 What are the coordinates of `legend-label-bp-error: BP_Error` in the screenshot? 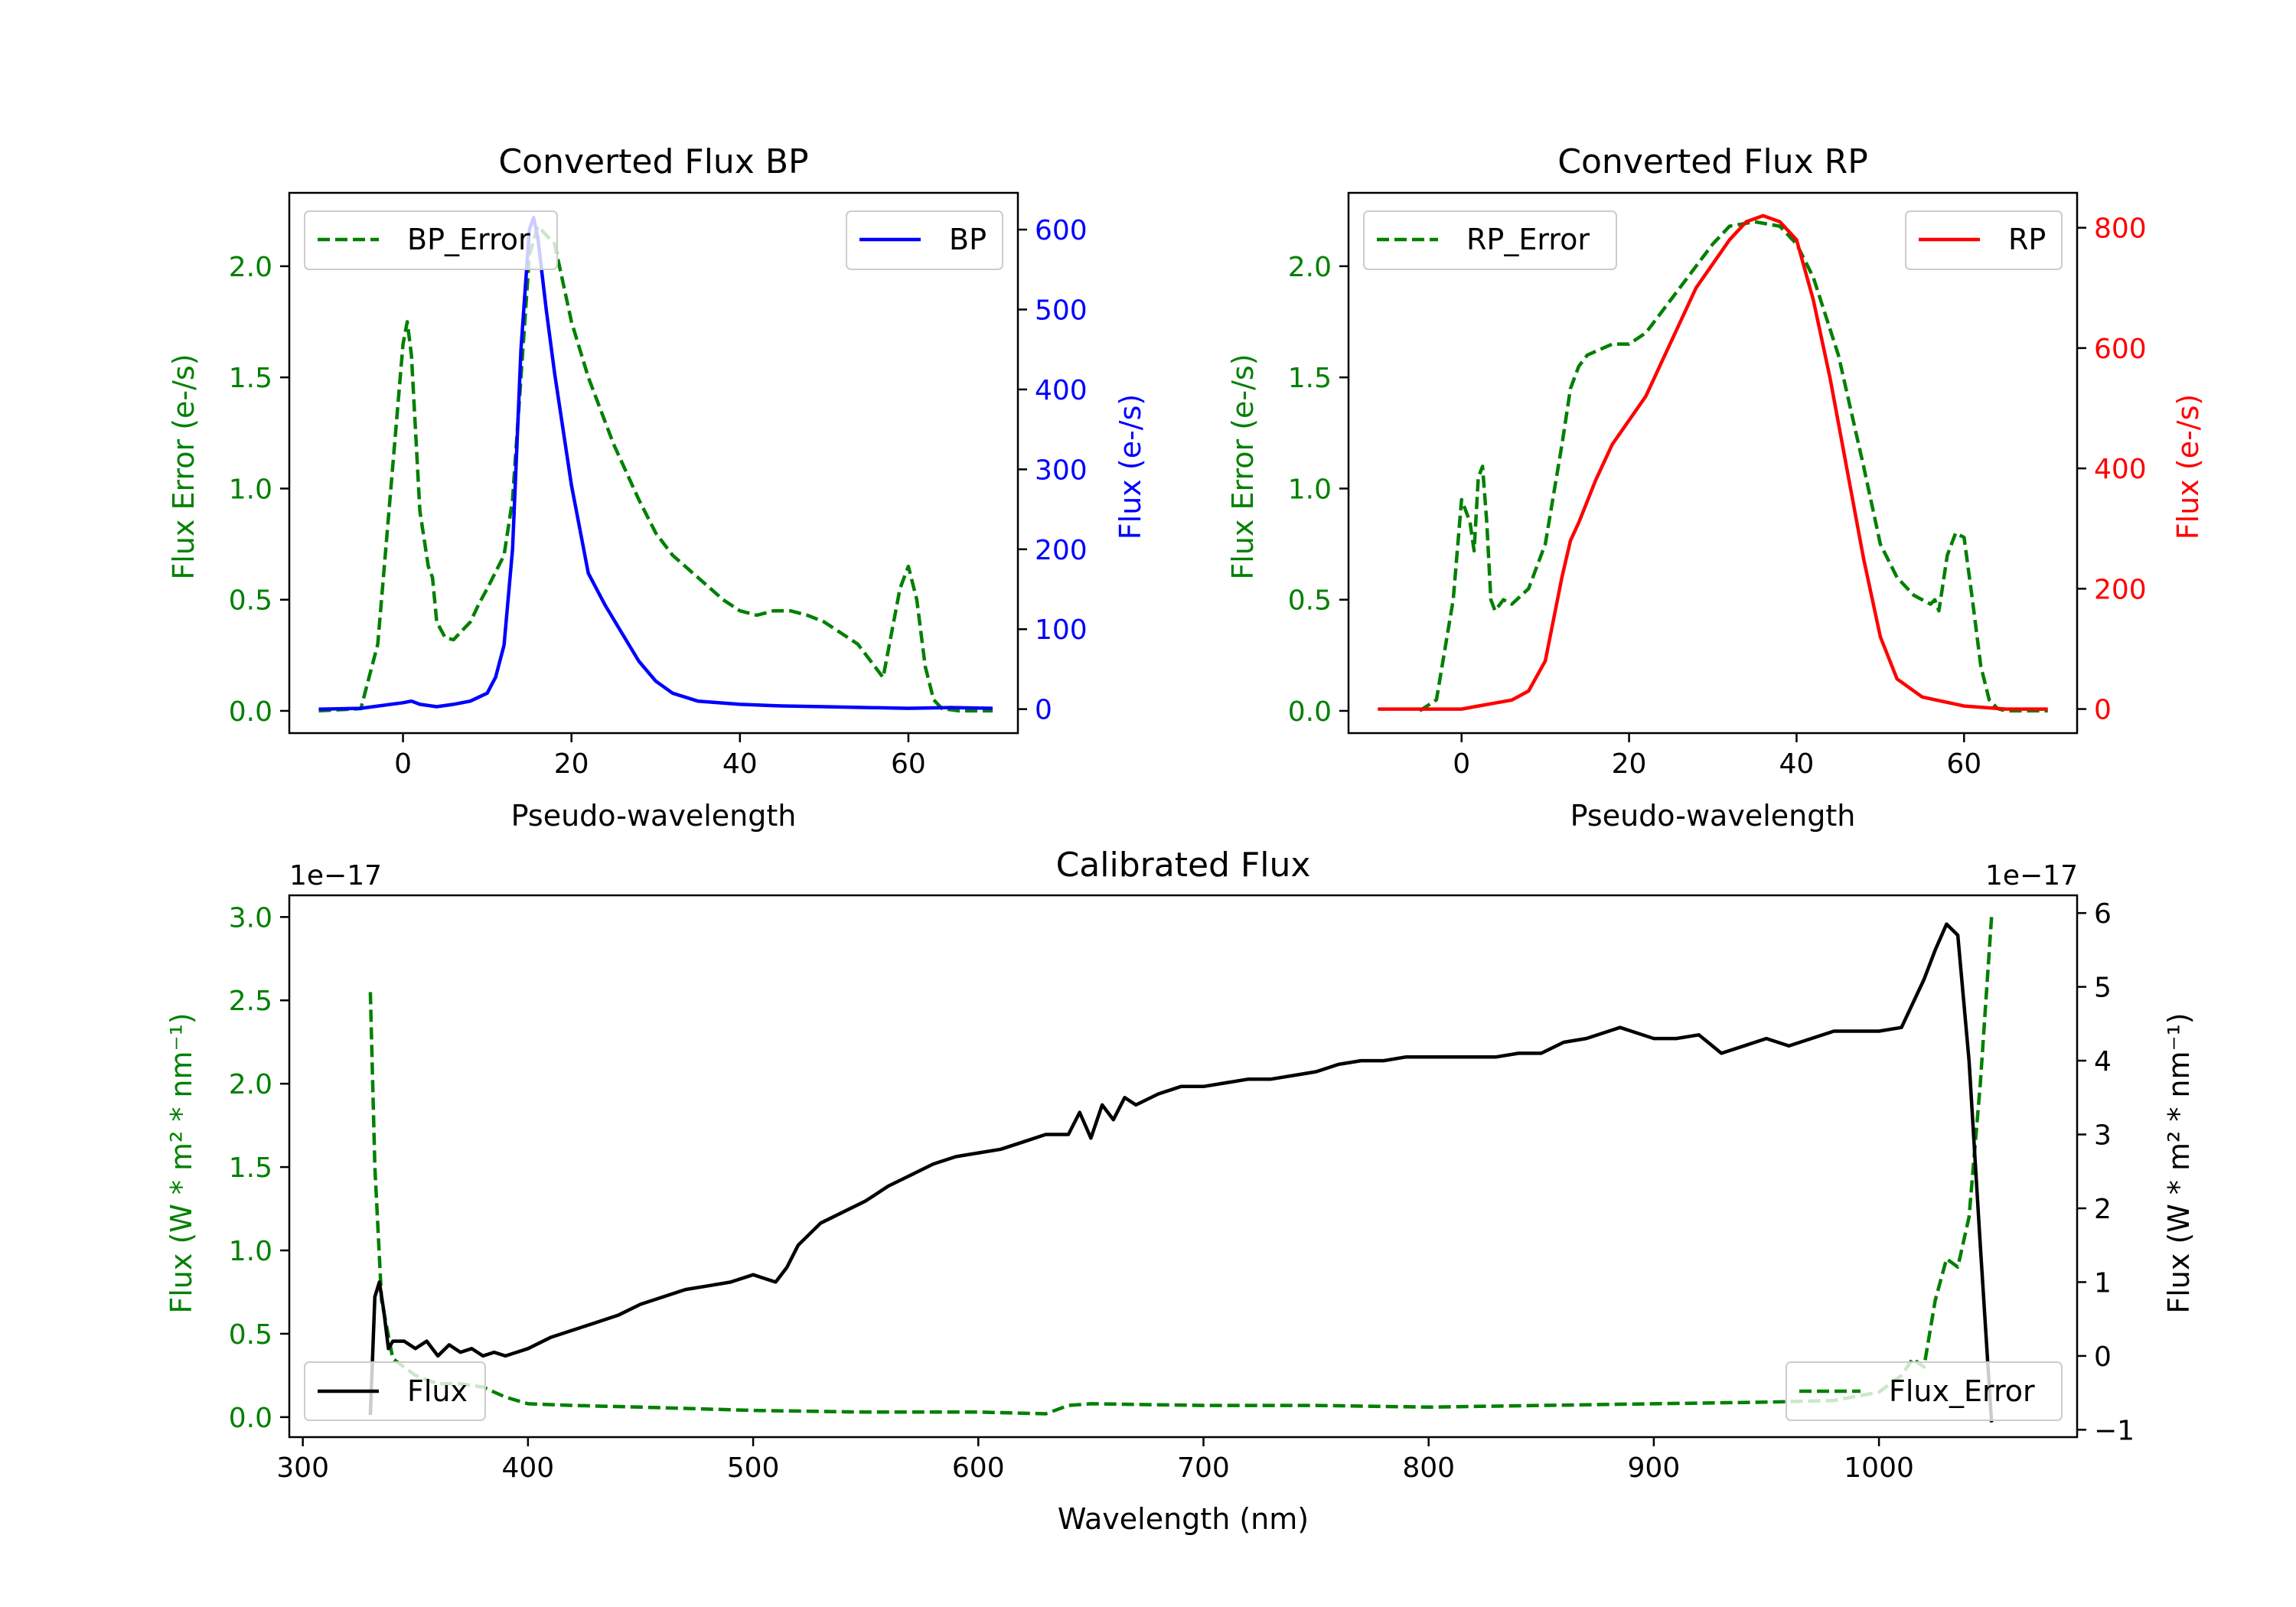 It's located at (468, 239).